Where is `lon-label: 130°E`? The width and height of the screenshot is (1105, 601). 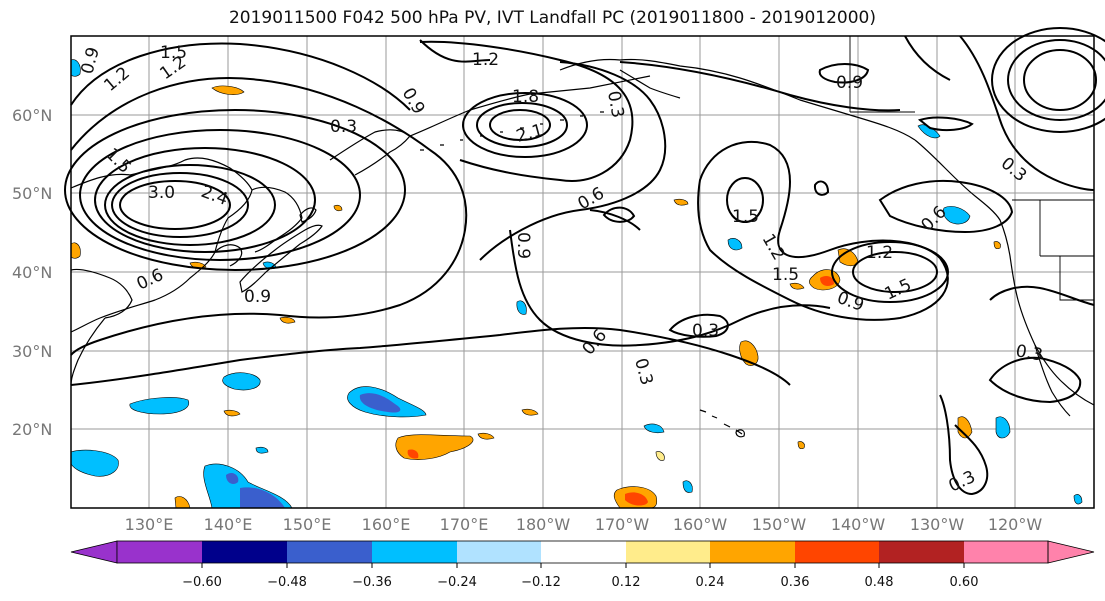 lon-label: 130°E is located at coordinates (149, 524).